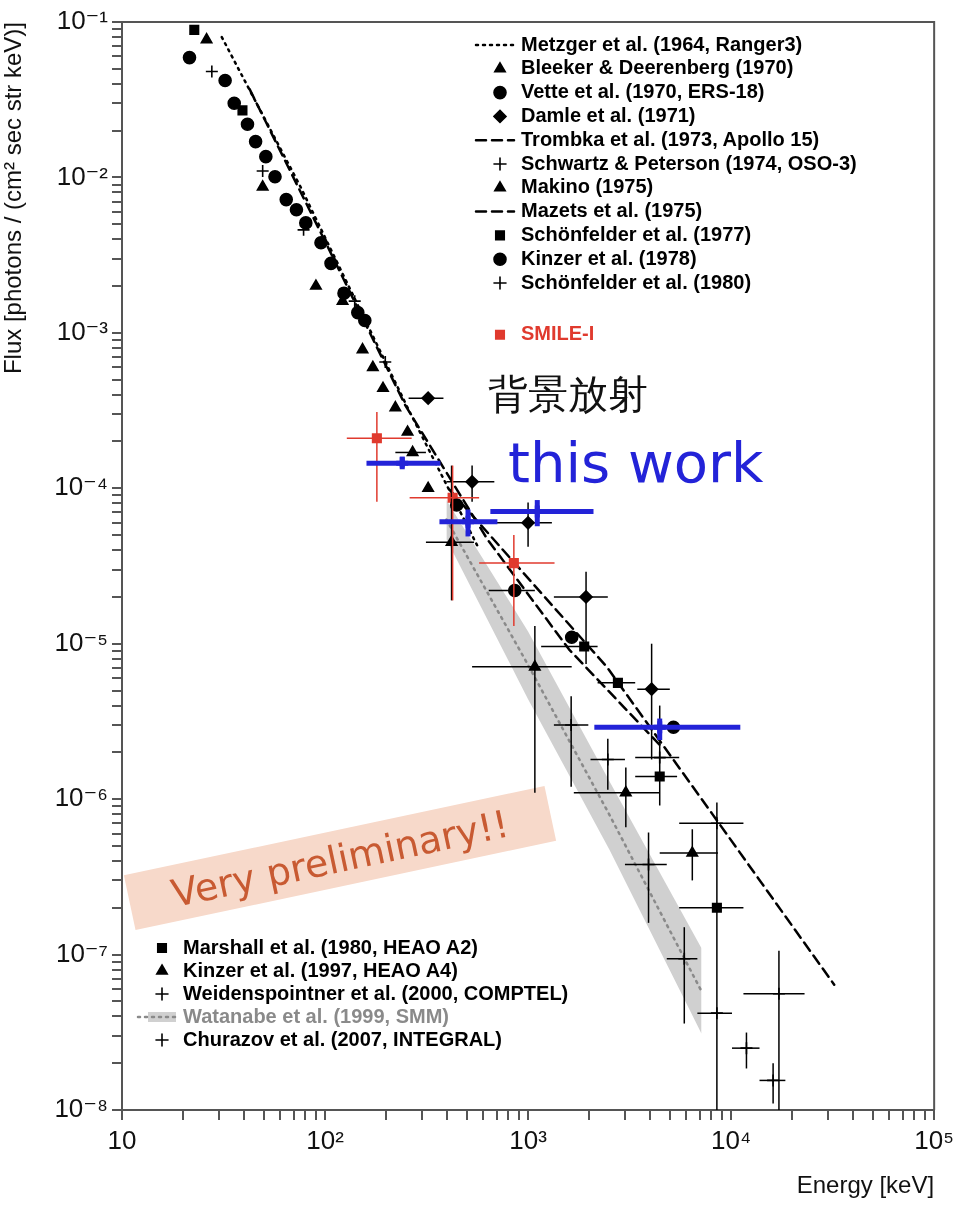 The image size is (960, 1205). Describe the element at coordinates (81, 952) in the screenshot. I see `y-tick-label: 10⁻⁷` at that location.